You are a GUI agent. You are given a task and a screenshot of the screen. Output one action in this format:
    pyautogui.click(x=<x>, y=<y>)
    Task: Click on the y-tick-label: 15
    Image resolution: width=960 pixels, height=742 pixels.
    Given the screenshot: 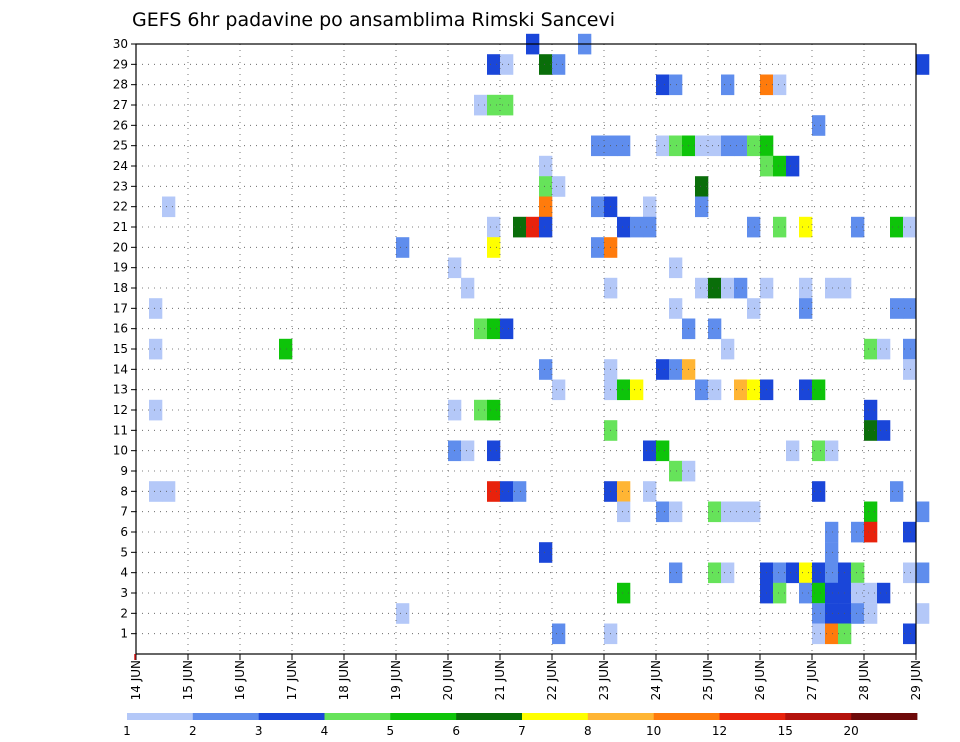 What is the action you would take?
    pyautogui.click(x=120, y=349)
    